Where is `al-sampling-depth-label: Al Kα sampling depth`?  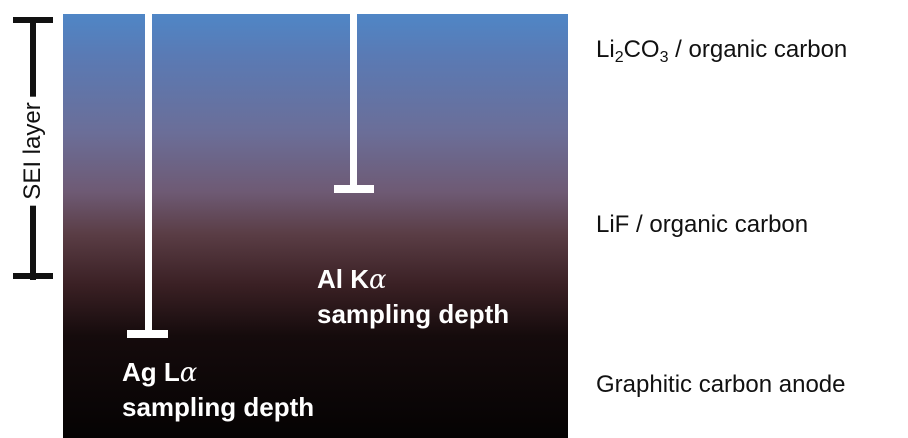
al-sampling-depth-label: Al Kα sampling depth is located at coordinates (413, 296).